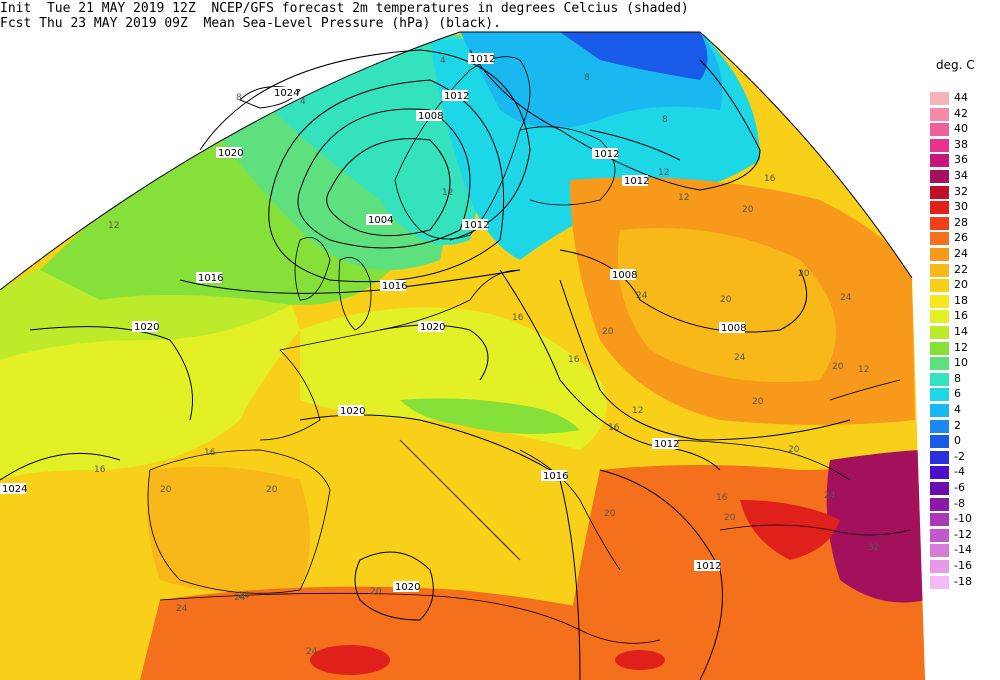  I want to click on legend-label: 26, so click(961, 238).